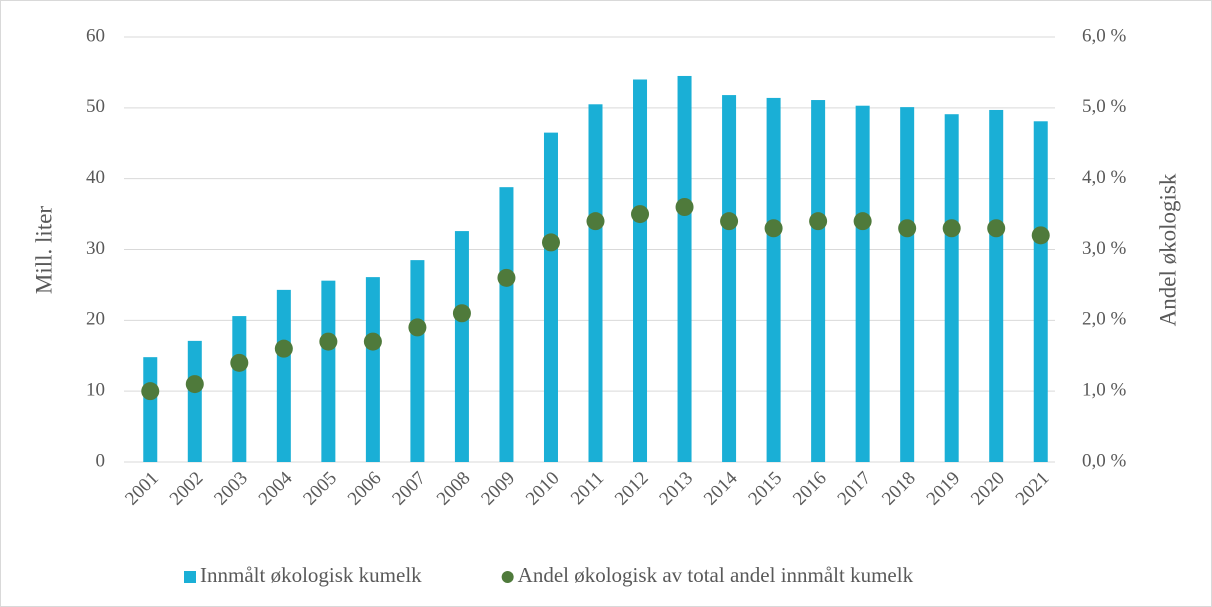 This screenshot has width=1212, height=607. What do you see at coordinates (1104, 319) in the screenshot?
I see `y2-tick-label: 2,0 %` at bounding box center [1104, 319].